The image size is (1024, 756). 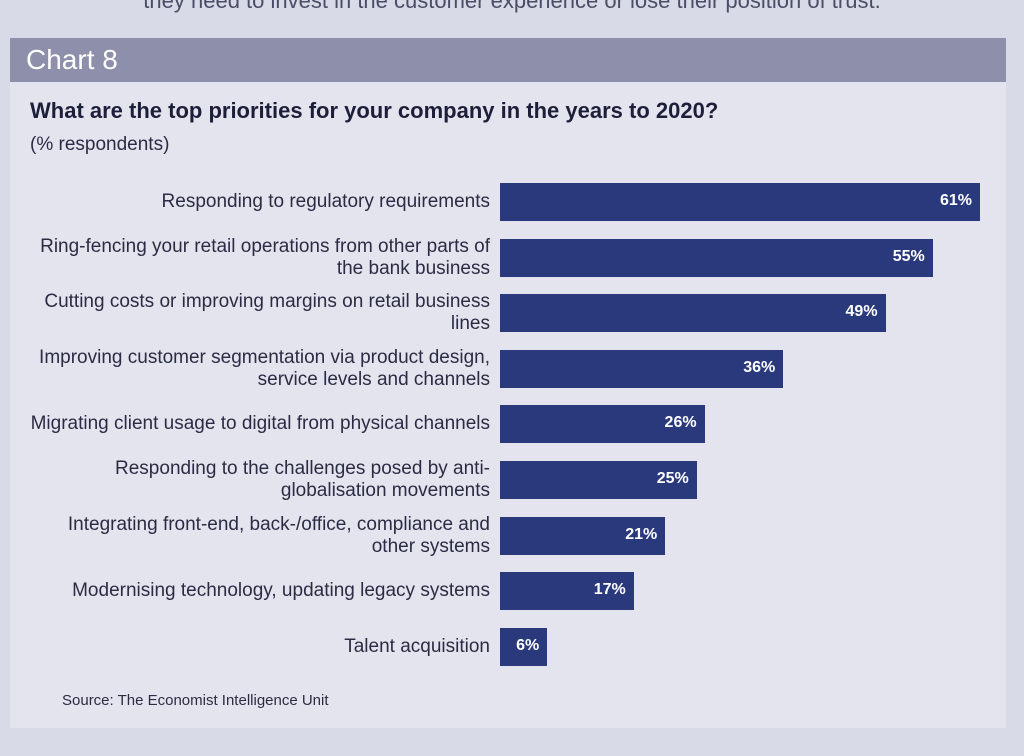 I want to click on value-label: 55%, so click(x=908, y=256).